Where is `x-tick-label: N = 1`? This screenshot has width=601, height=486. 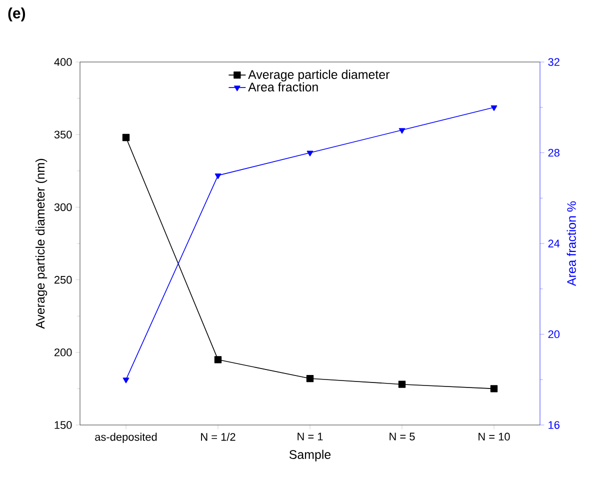 x-tick-label: N = 1 is located at coordinates (310, 436).